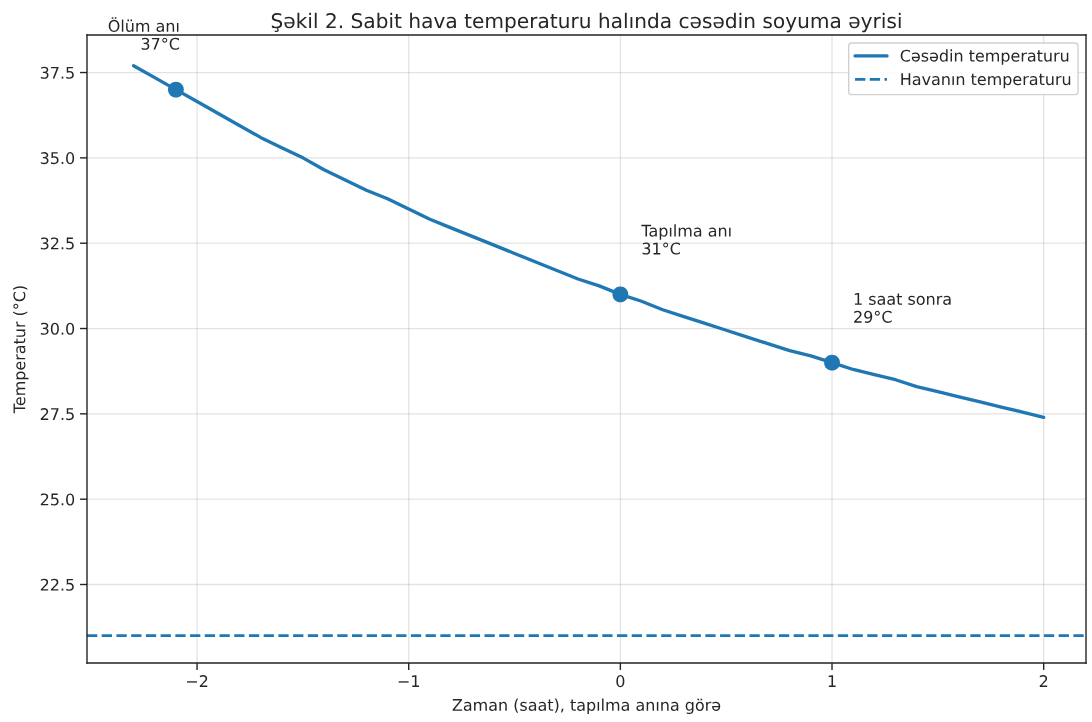 Image resolution: width=1092 pixels, height=722 pixels. Describe the element at coordinates (586, 22) in the screenshot. I see `chart-title: Şəkil 2. Sabit hava temperaturu halında cəsədin soyuma əyrisi` at that location.